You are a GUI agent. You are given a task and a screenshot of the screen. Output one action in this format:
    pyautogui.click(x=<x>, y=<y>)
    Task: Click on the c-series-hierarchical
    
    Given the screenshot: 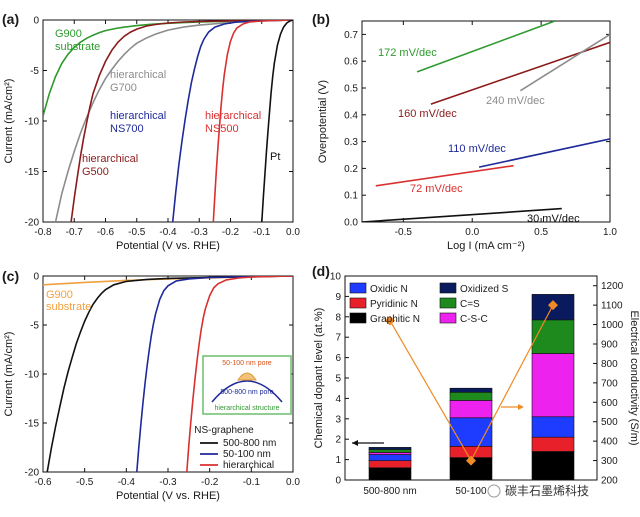 What is the action you would take?
    pyautogui.click(x=239, y=374)
    